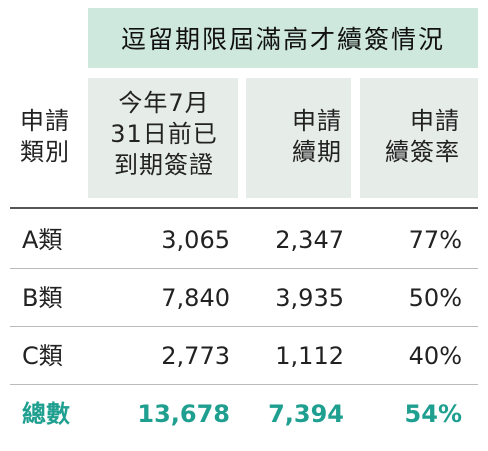 This screenshot has height=451, width=488. What do you see at coordinates (317, 136) in the screenshot?
I see `header-renewal-applications: 申請 續期` at bounding box center [317, 136].